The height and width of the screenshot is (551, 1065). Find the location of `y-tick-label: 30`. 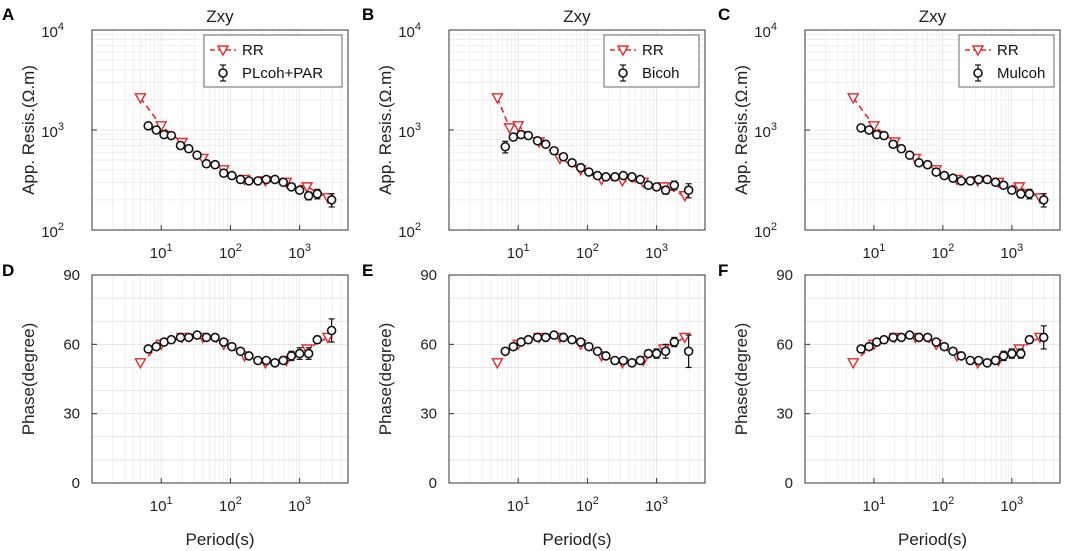

y-tick-label: 30 is located at coordinates (784, 414).